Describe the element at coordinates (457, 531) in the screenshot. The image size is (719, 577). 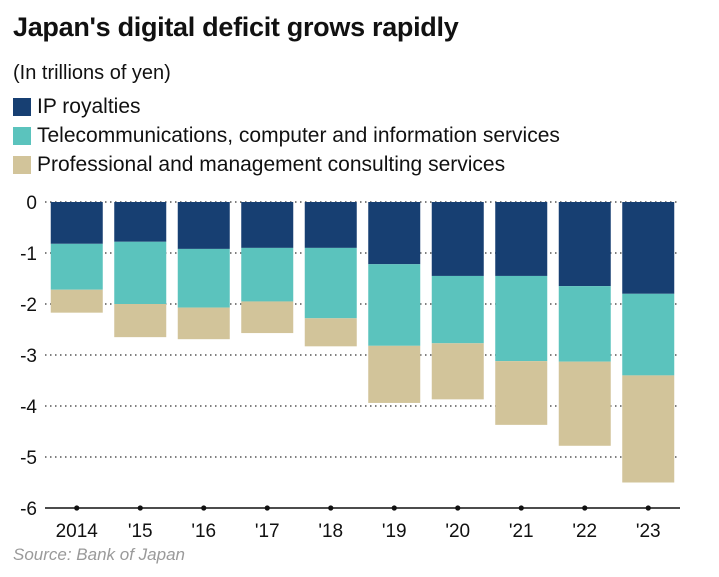
I see `x-tick-label: '20` at that location.